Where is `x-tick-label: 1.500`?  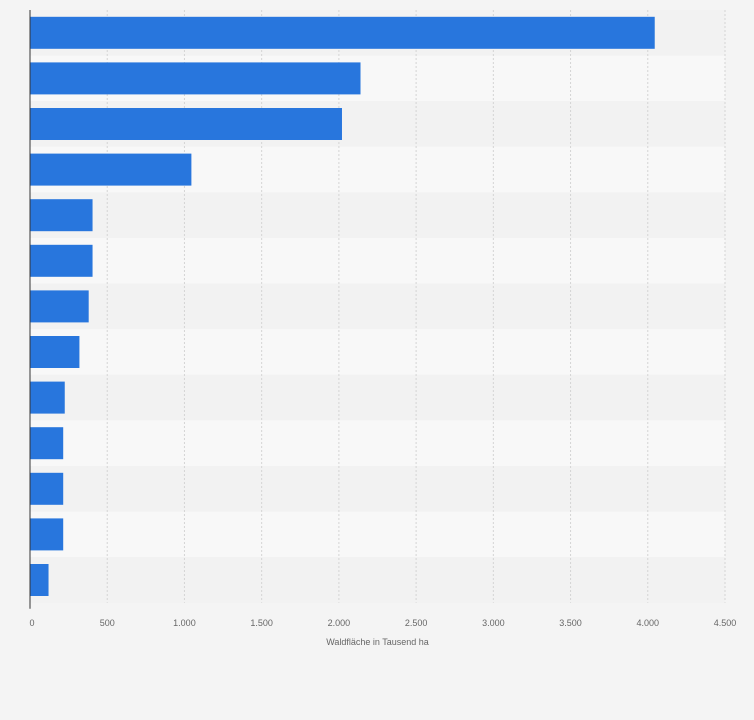 x-tick-label: 1.500 is located at coordinates (261, 623).